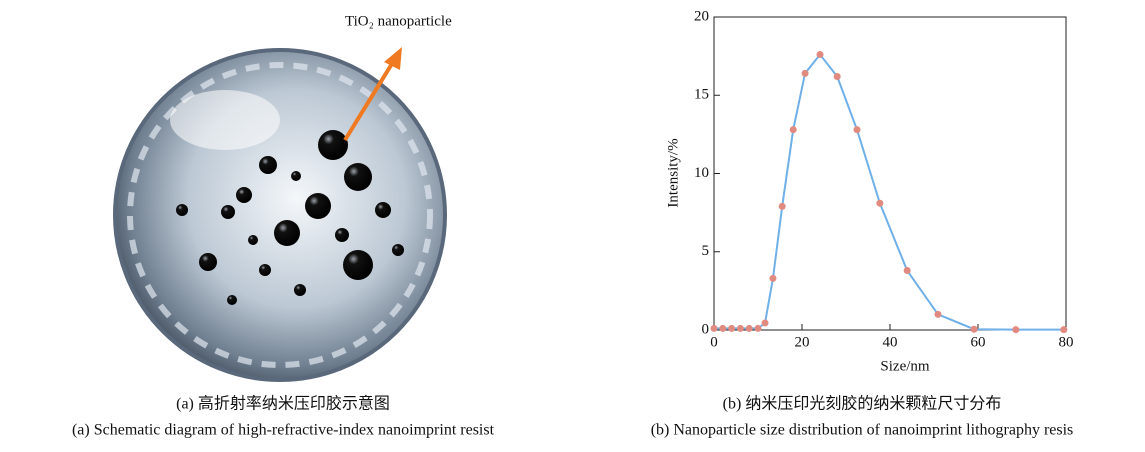 The width and height of the screenshot is (1145, 452). Describe the element at coordinates (701, 173) in the screenshot. I see `y-tick-label: 10` at that location.